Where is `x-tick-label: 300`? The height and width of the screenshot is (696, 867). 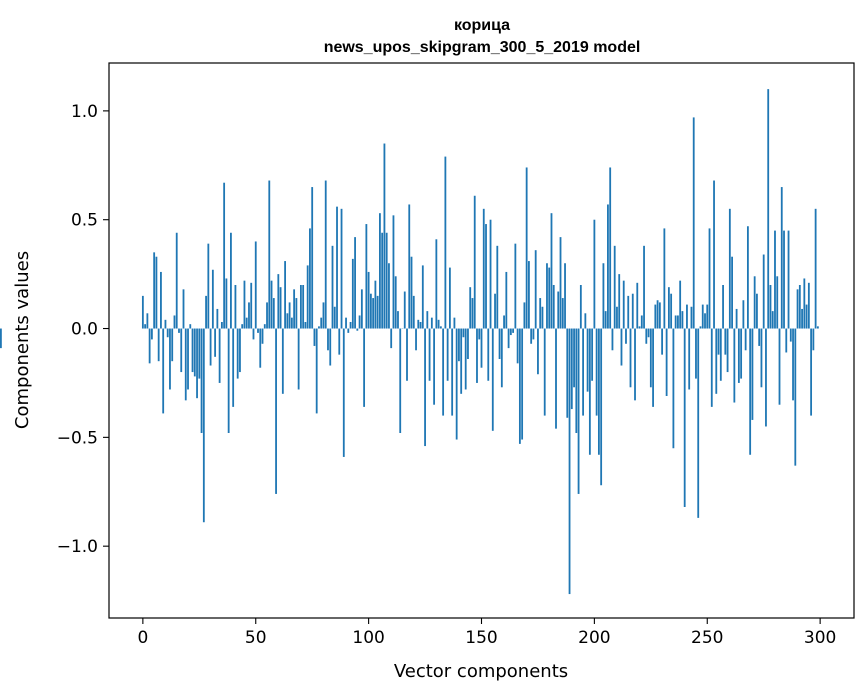 x-tick-label: 300 is located at coordinates (820, 638).